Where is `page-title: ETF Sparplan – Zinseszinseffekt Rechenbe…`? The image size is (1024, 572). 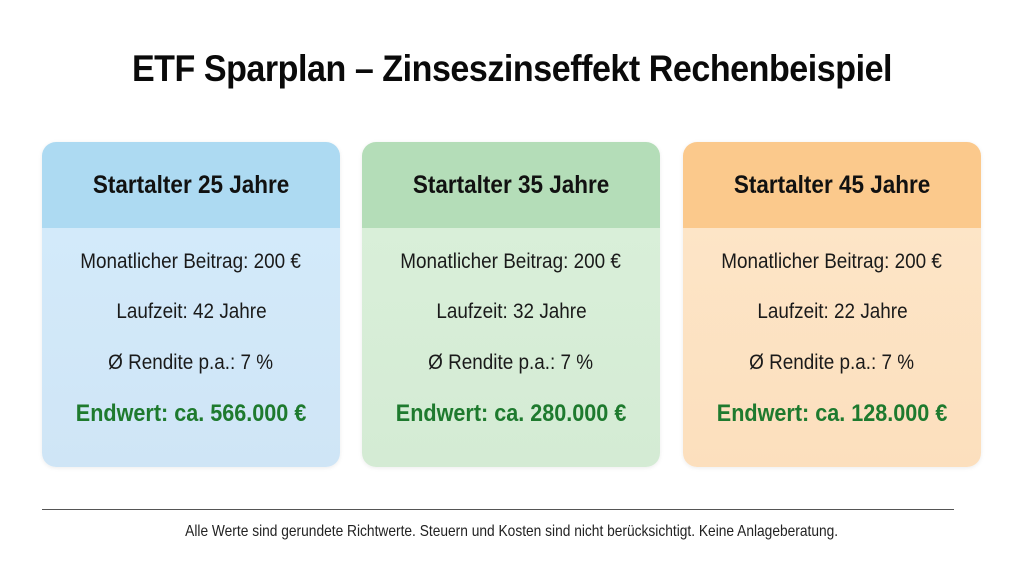 page-title: ETF Sparplan – Zinseszinseffekt Rechenbe… is located at coordinates (512, 68).